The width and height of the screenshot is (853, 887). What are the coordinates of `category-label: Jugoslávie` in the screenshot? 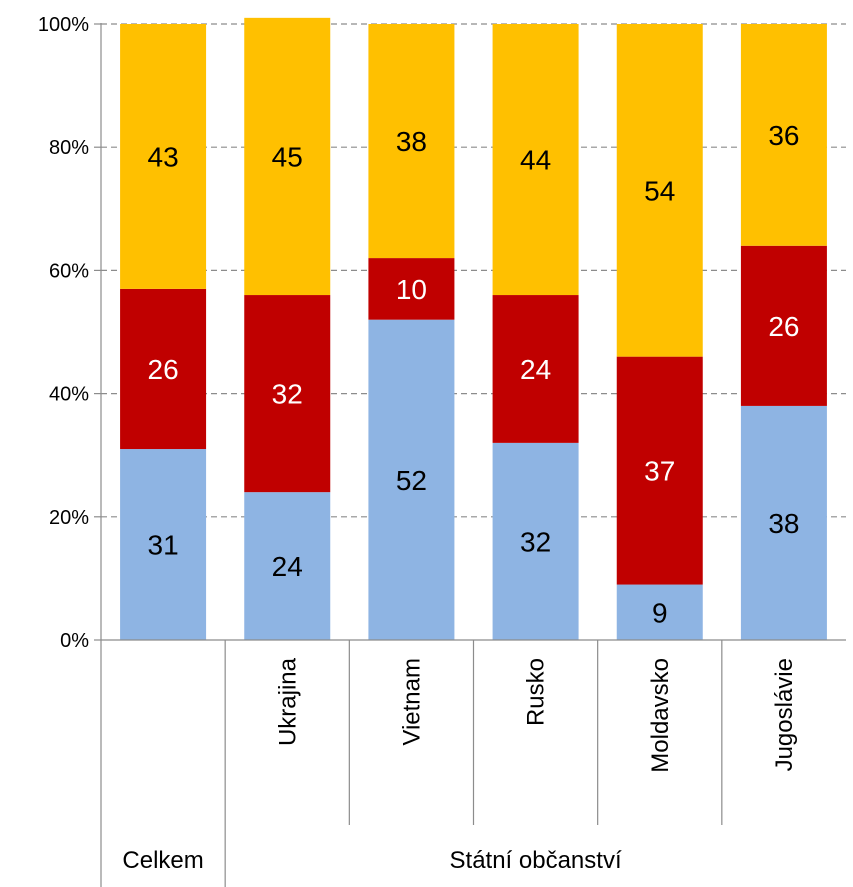 It's located at (784, 714).